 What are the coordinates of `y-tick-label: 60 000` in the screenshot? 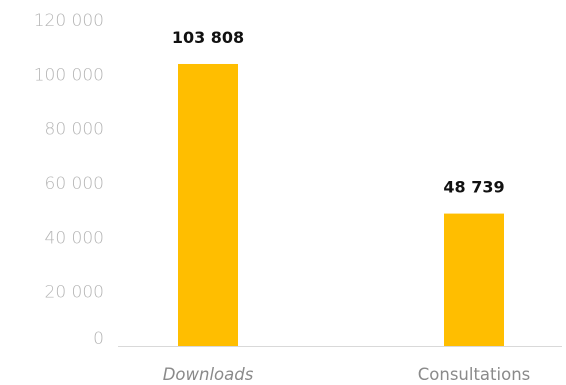 It's located at (74, 184).